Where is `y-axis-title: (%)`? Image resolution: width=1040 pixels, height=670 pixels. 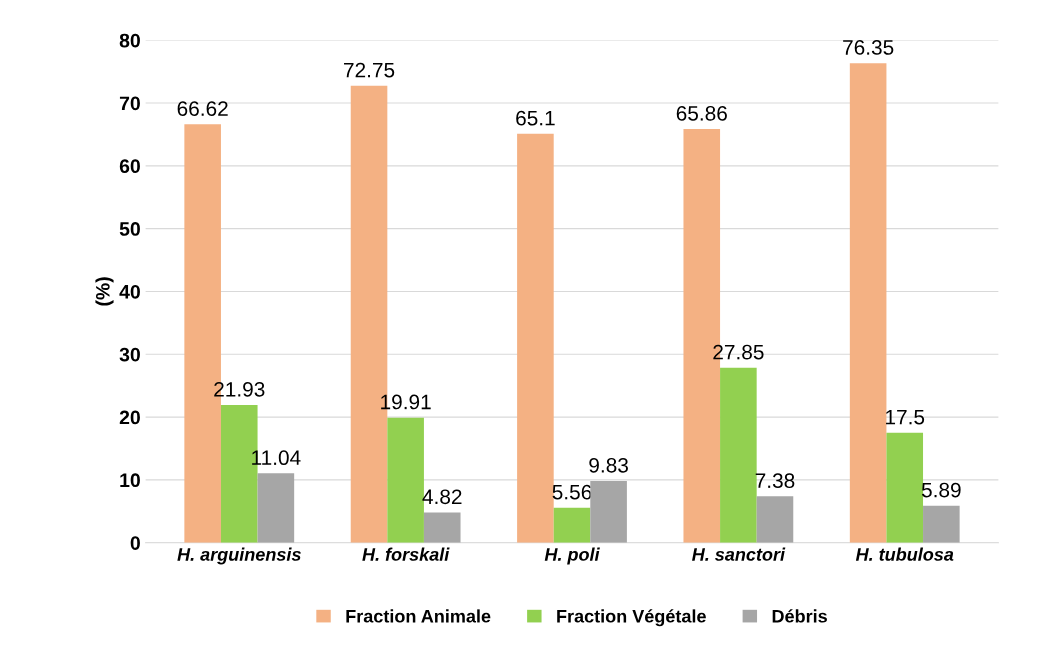 y-axis-title: (%) is located at coordinates (104, 291).